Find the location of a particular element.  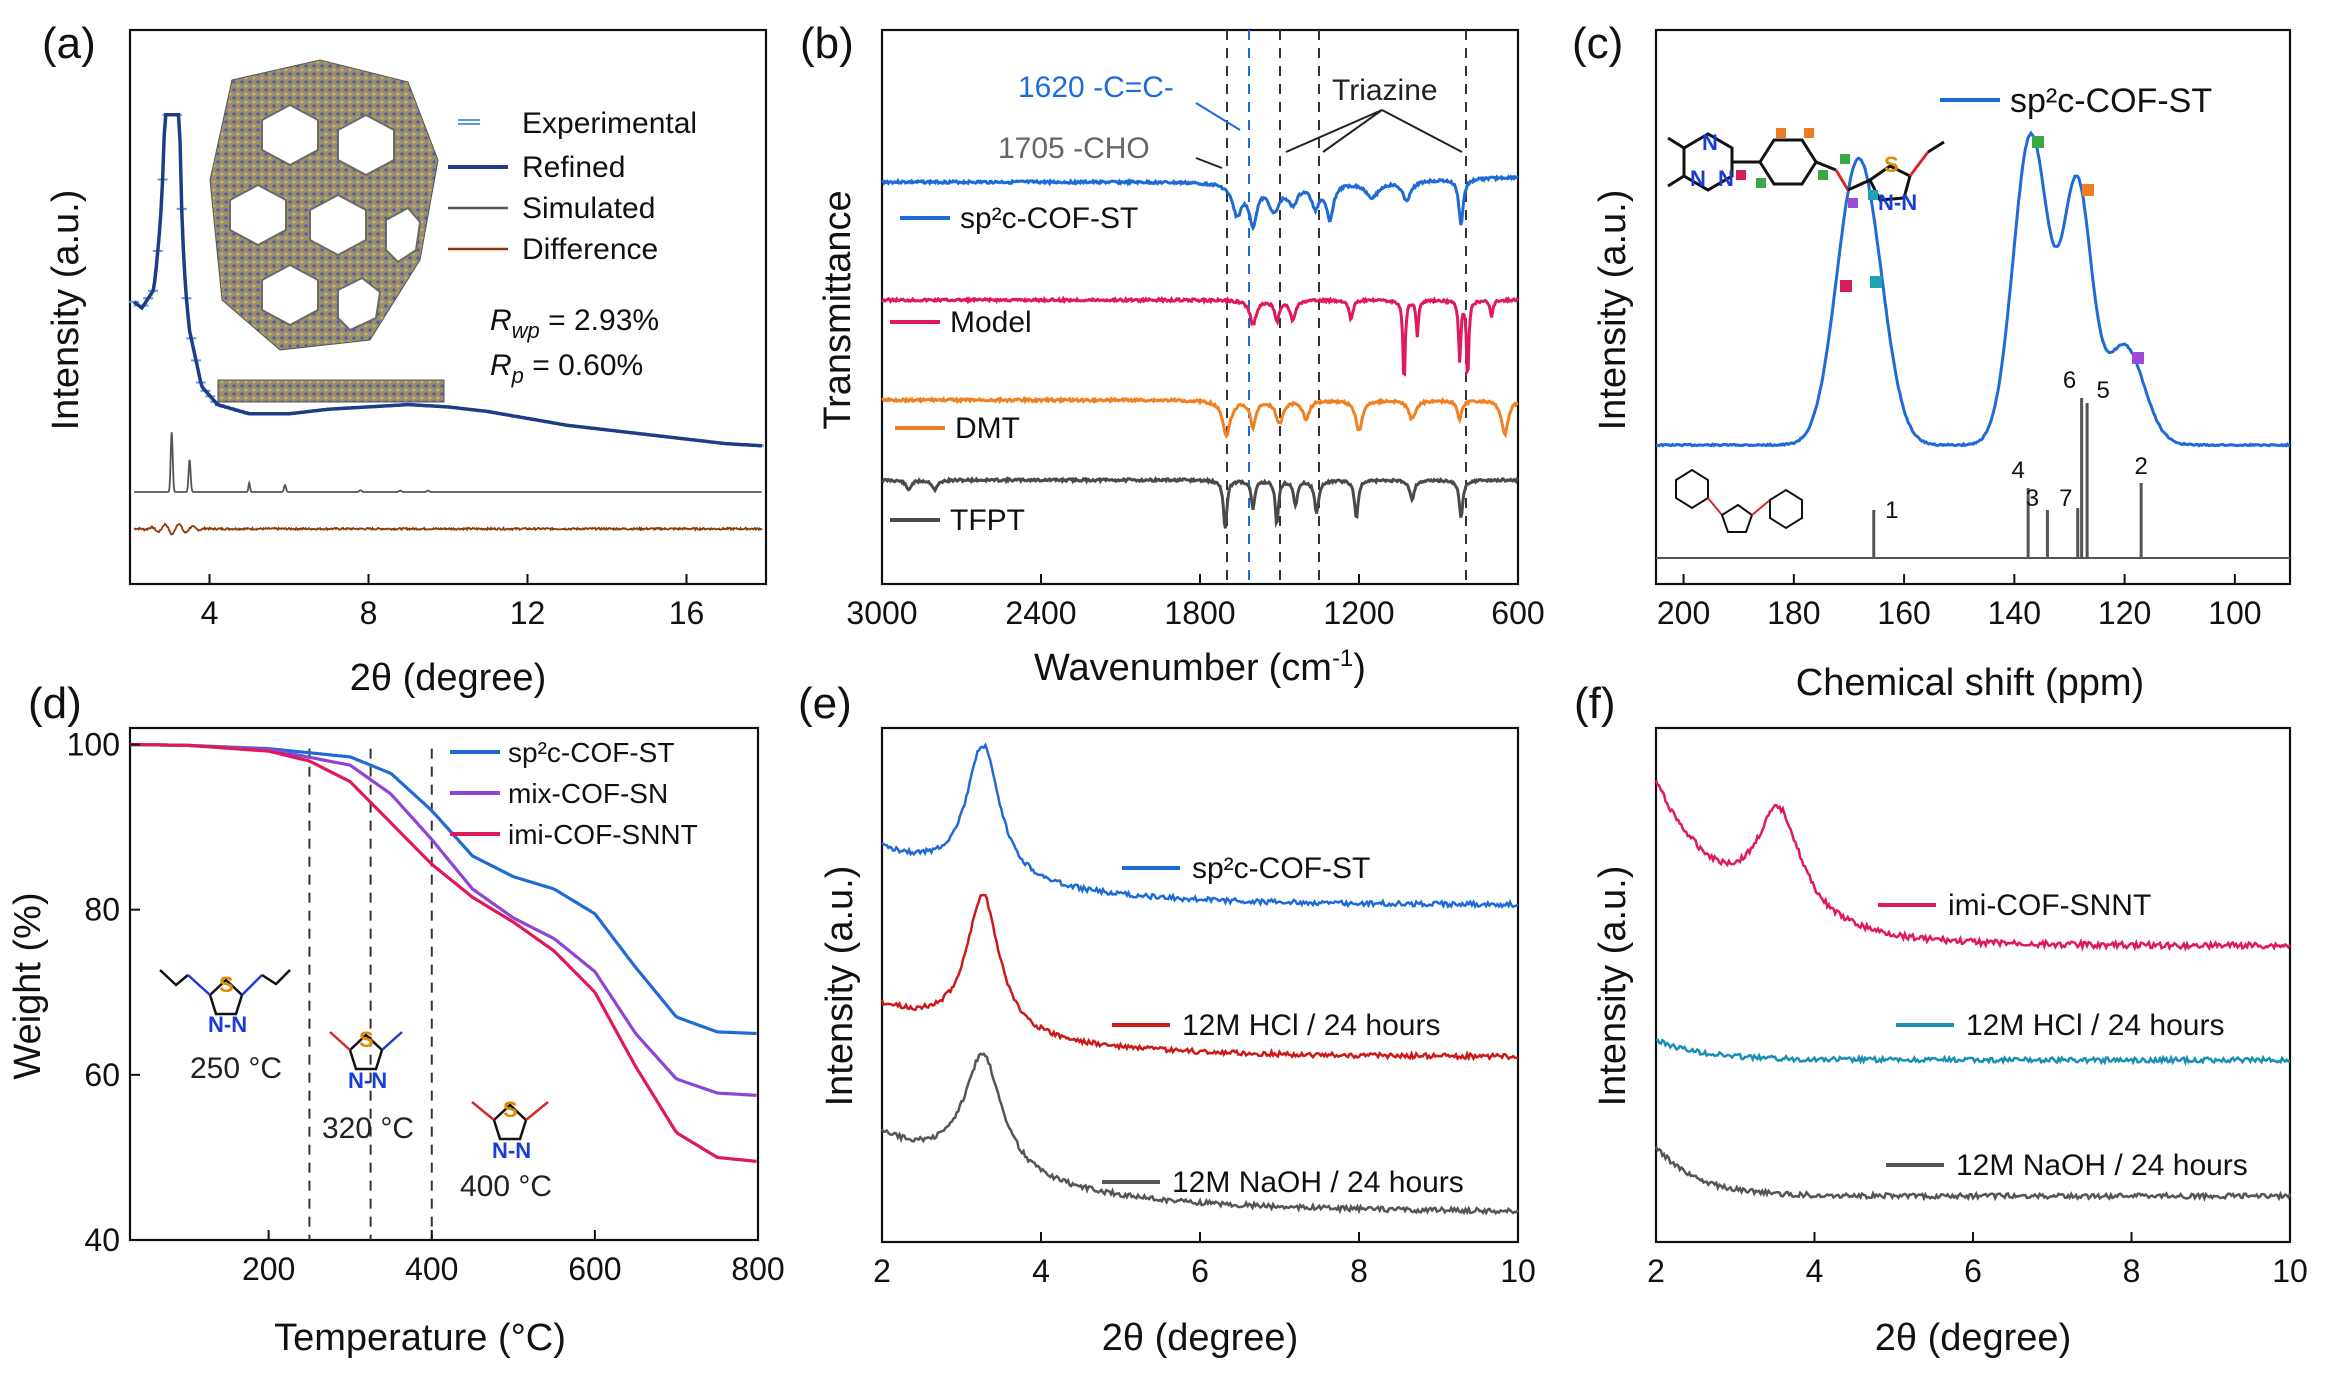

molecule-labels-d: S N-N S N-N S N-N is located at coordinates (369, 1067).